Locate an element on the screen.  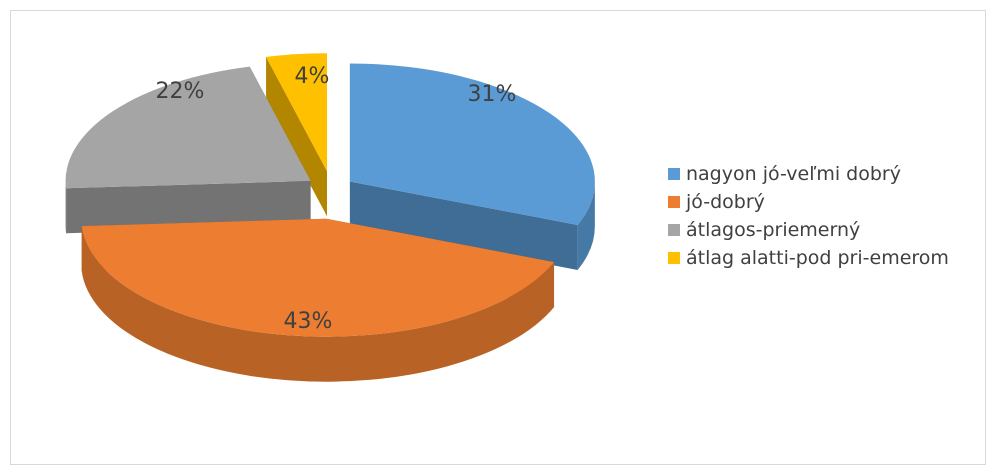
legend-item: átlagos-priemerný is located at coordinates (817, 230).